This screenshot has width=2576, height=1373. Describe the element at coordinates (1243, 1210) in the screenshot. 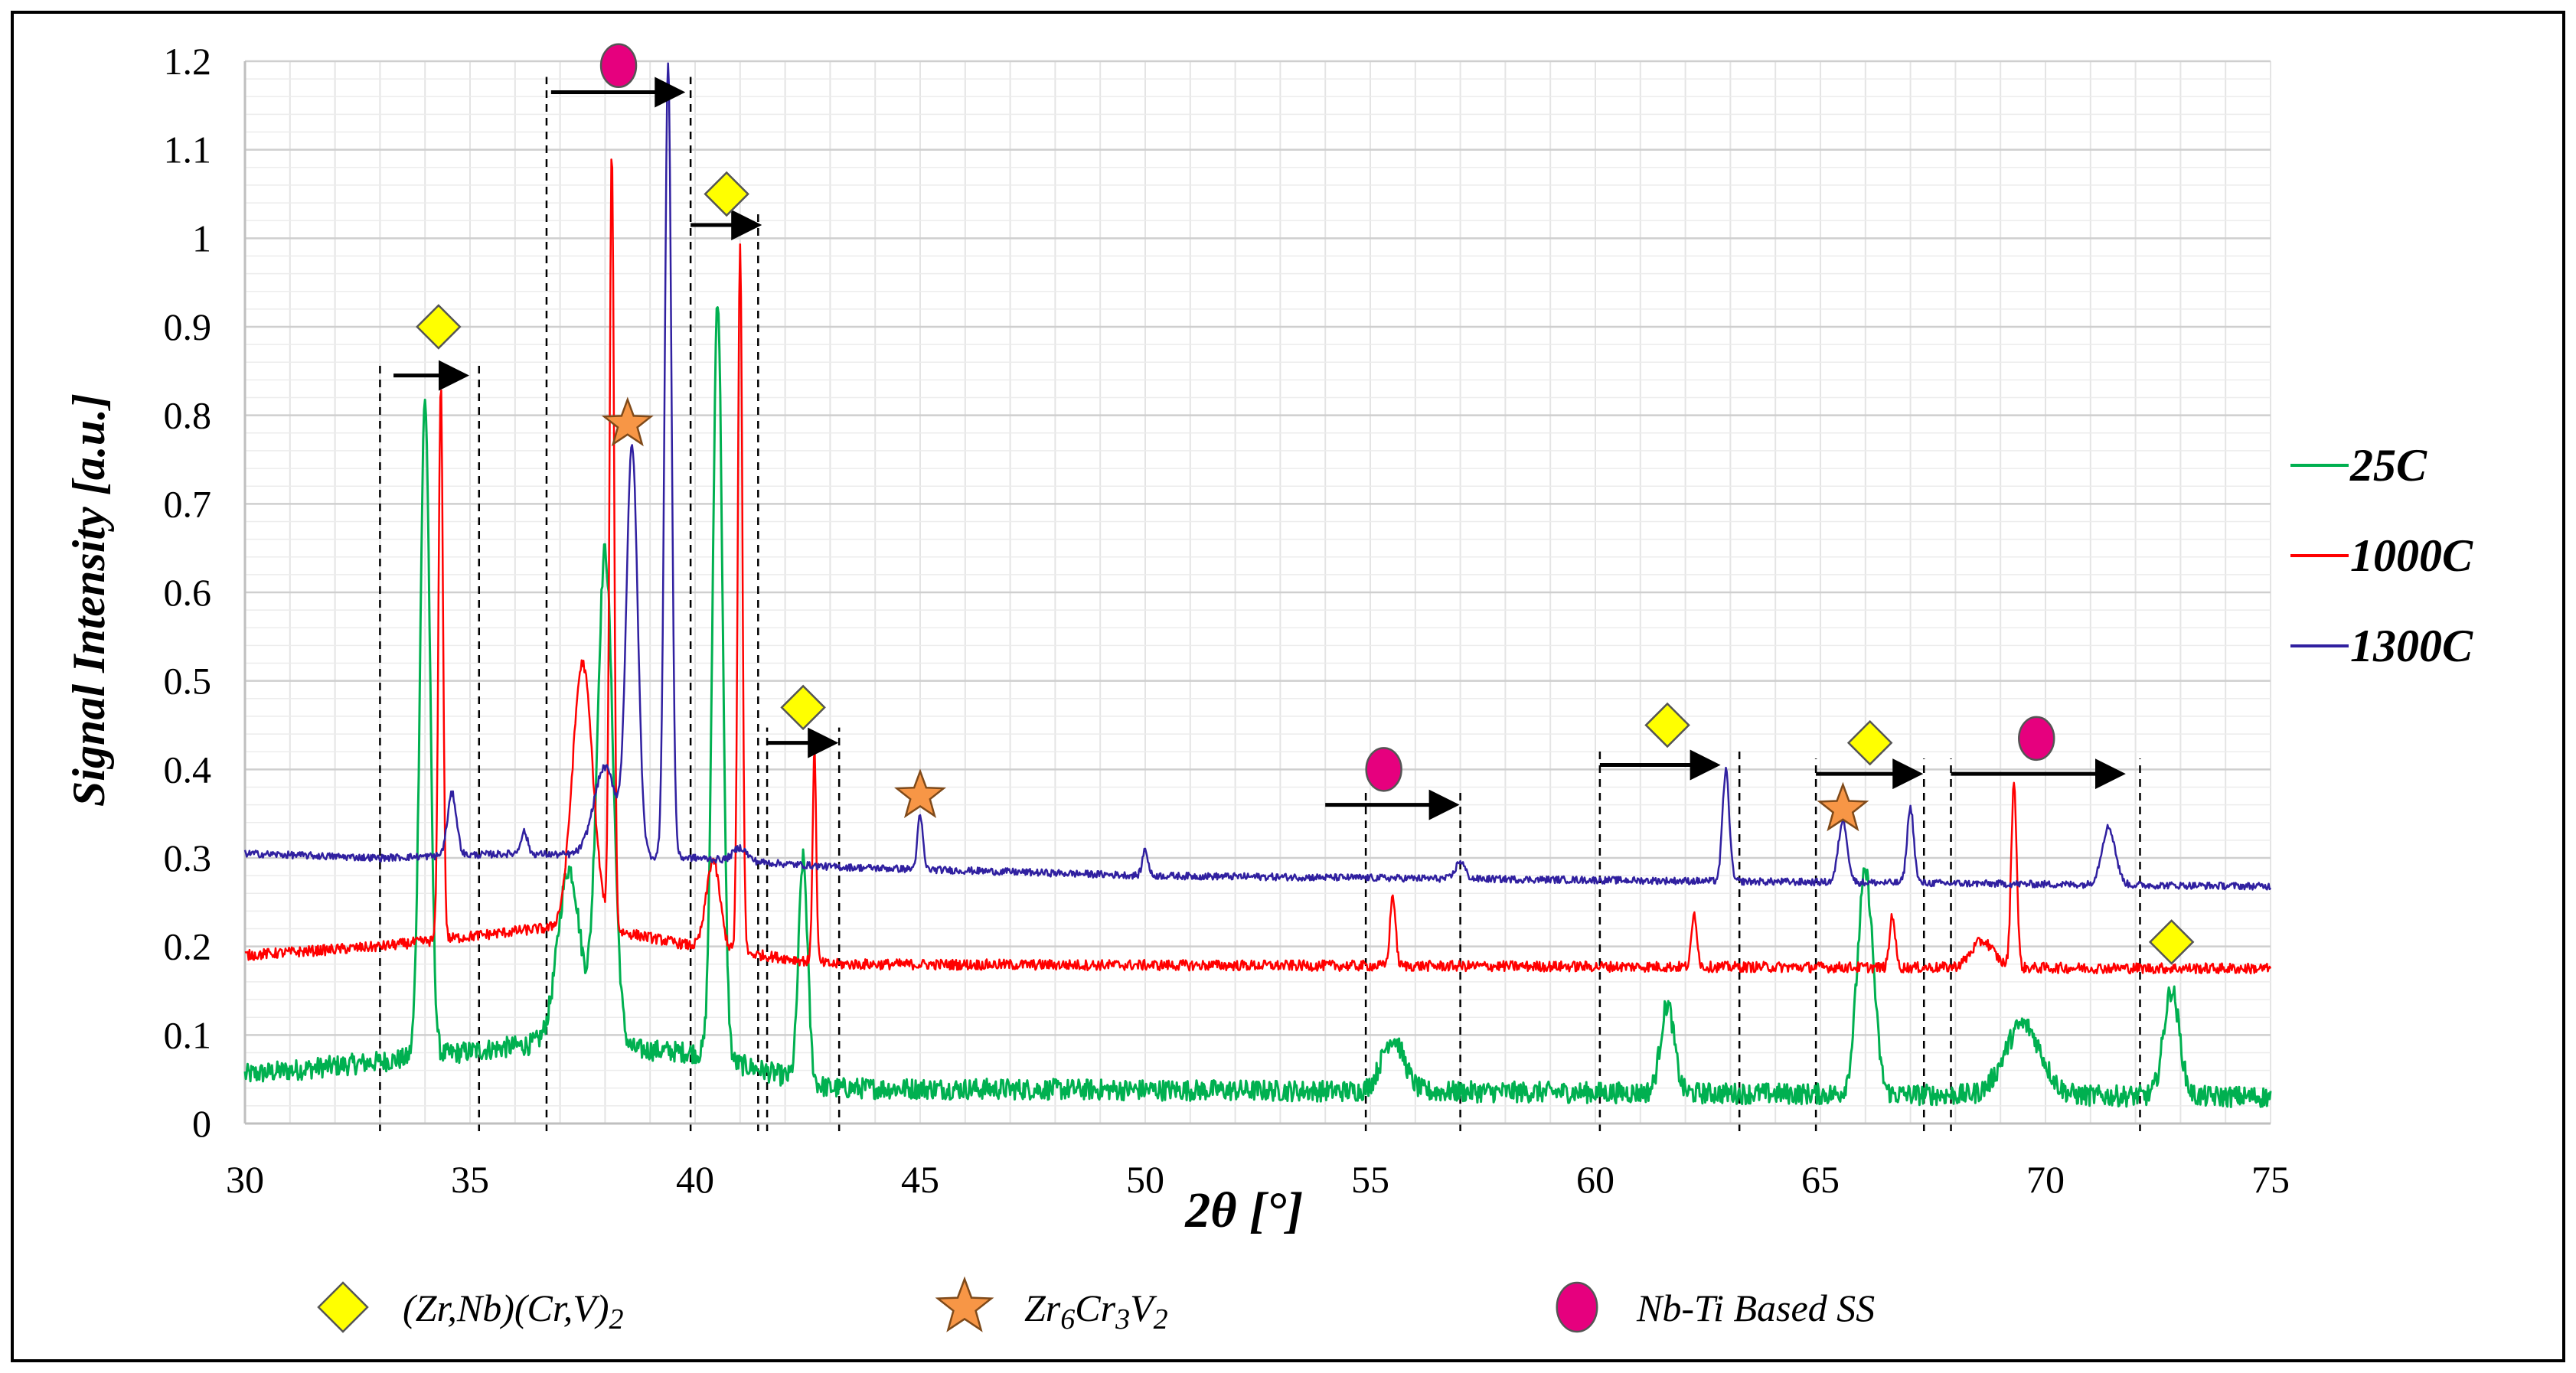

I see `x-axis-label: 2θ [°]` at that location.